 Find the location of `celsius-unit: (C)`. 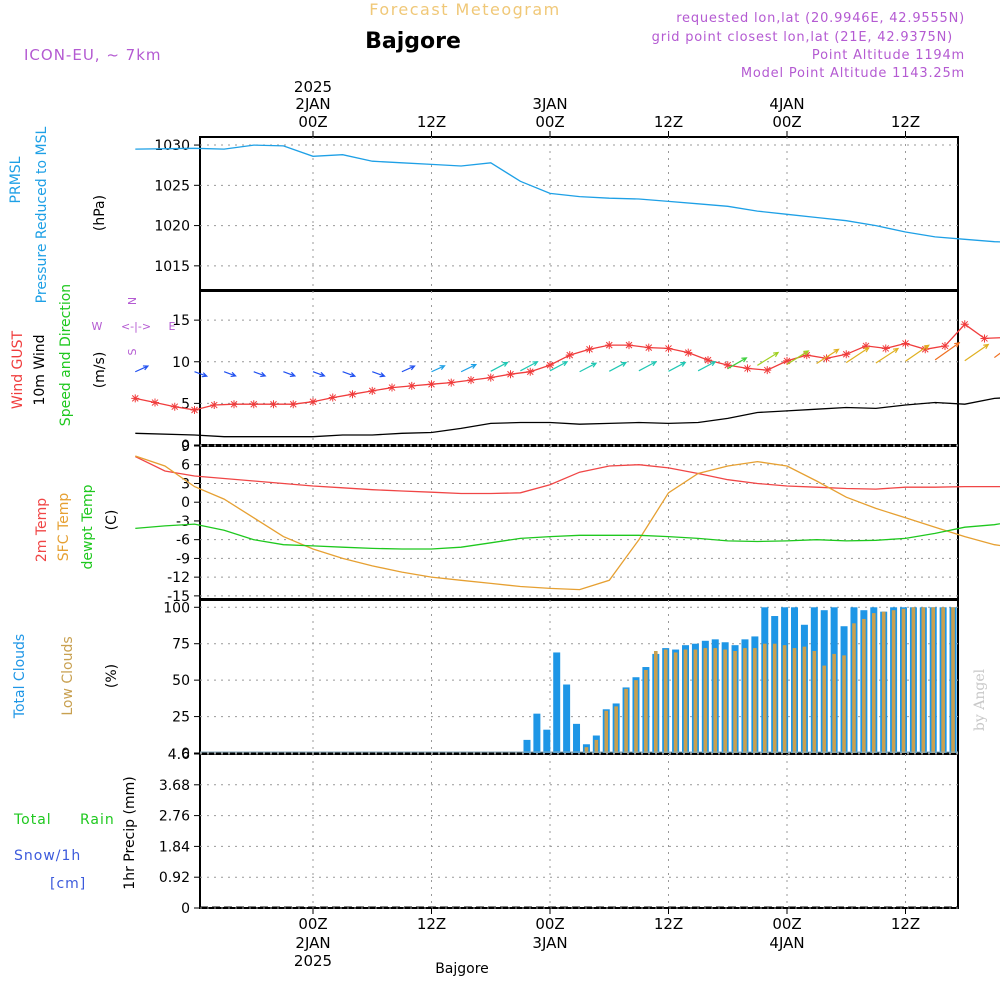

celsius-unit: (C) is located at coordinates (112, 520).